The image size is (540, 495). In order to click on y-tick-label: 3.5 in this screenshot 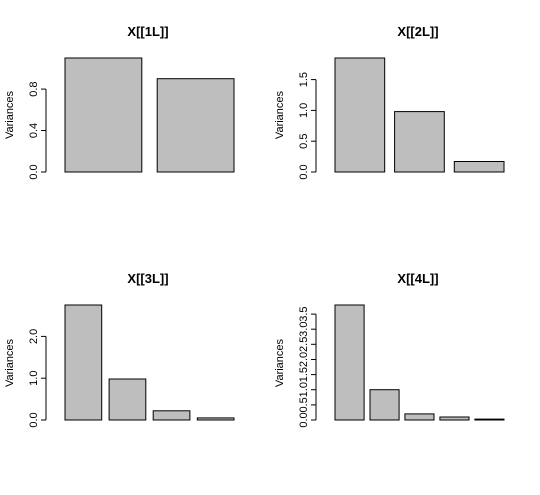, I will do `click(304, 313)`.